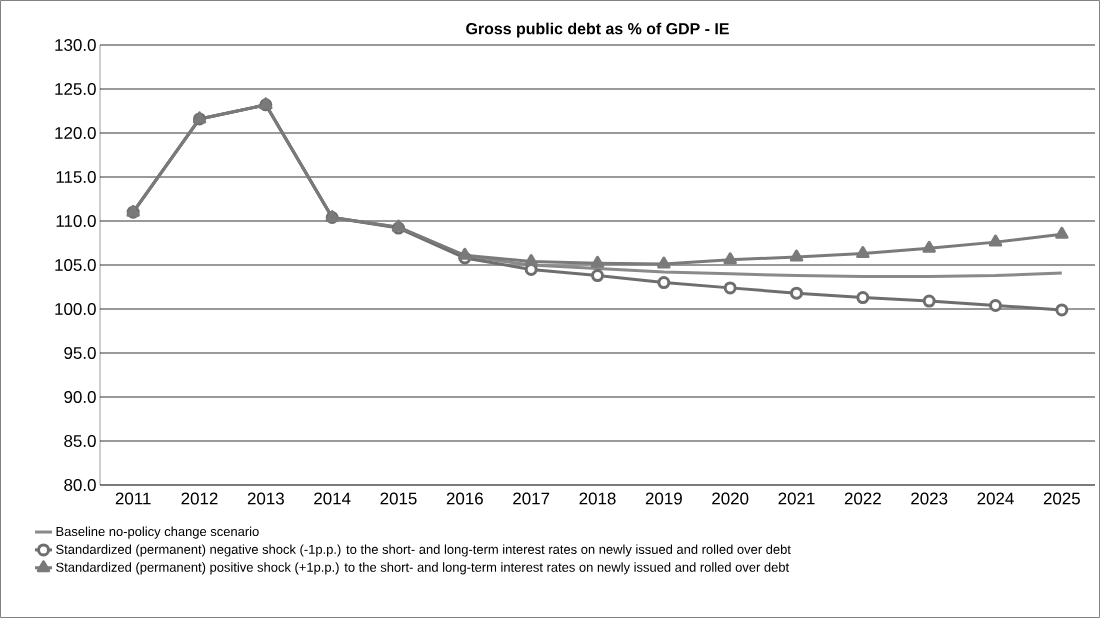 This screenshot has width=1100, height=618. Describe the element at coordinates (75, 133) in the screenshot. I see `y-tick-label: 120.0` at that location.